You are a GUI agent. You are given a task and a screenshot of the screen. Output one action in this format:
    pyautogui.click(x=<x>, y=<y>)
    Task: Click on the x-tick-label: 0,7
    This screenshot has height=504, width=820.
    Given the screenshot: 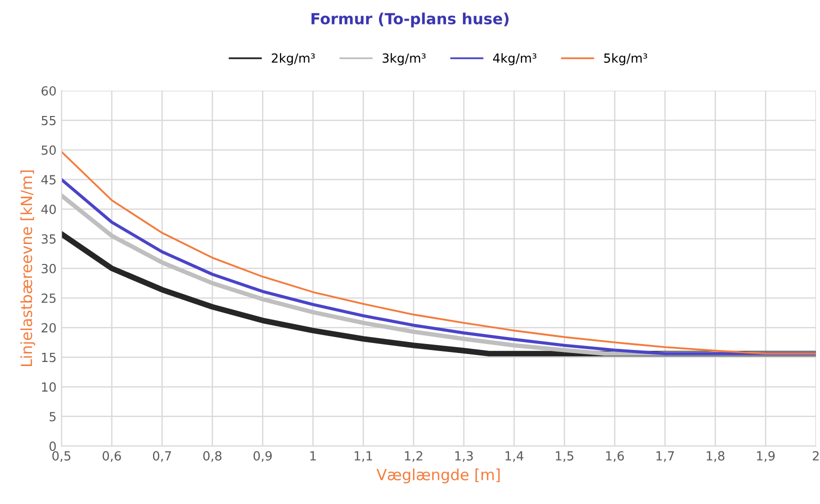 What is the action you would take?
    pyautogui.click(x=161, y=456)
    